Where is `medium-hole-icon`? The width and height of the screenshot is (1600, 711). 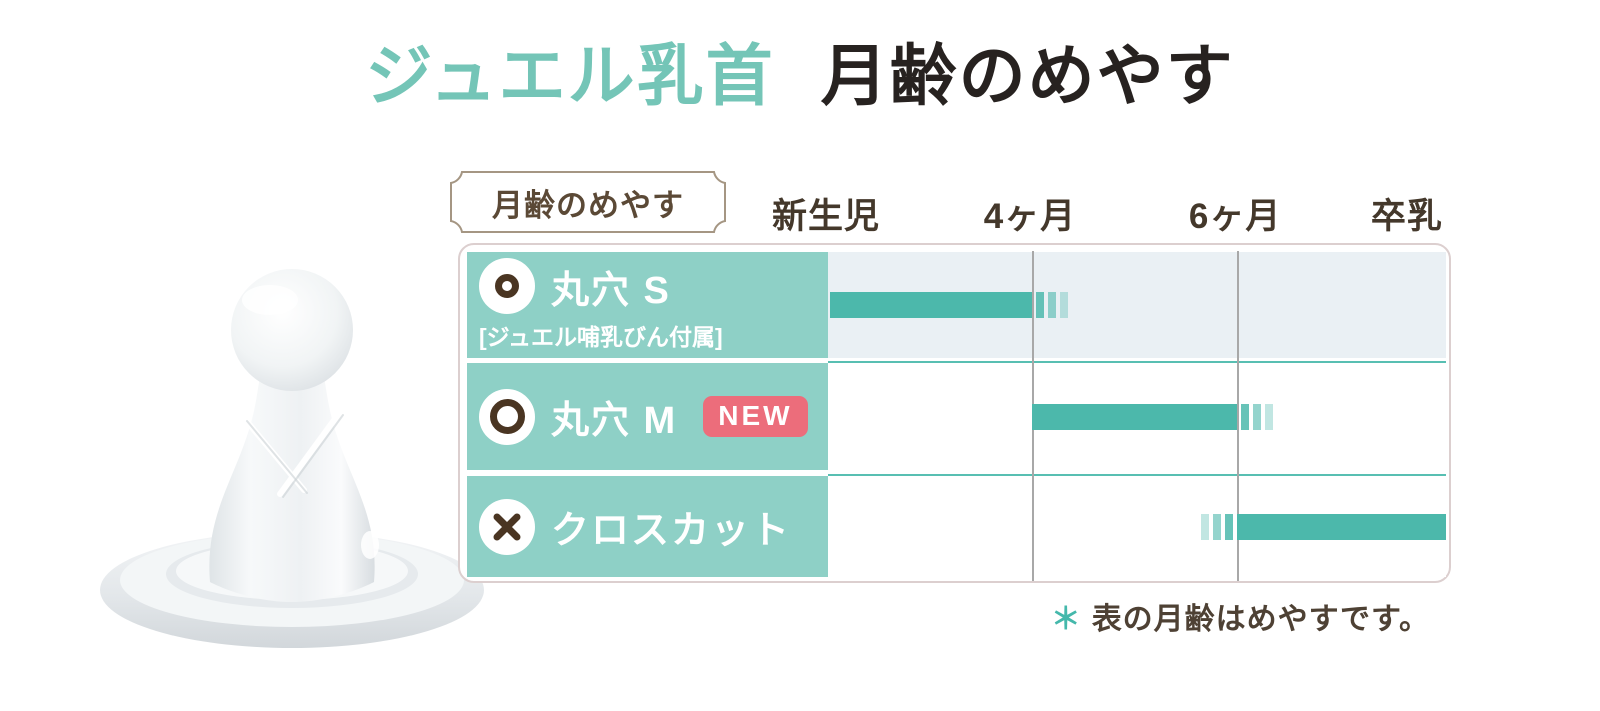
medium-hole-icon is located at coordinates (507, 416).